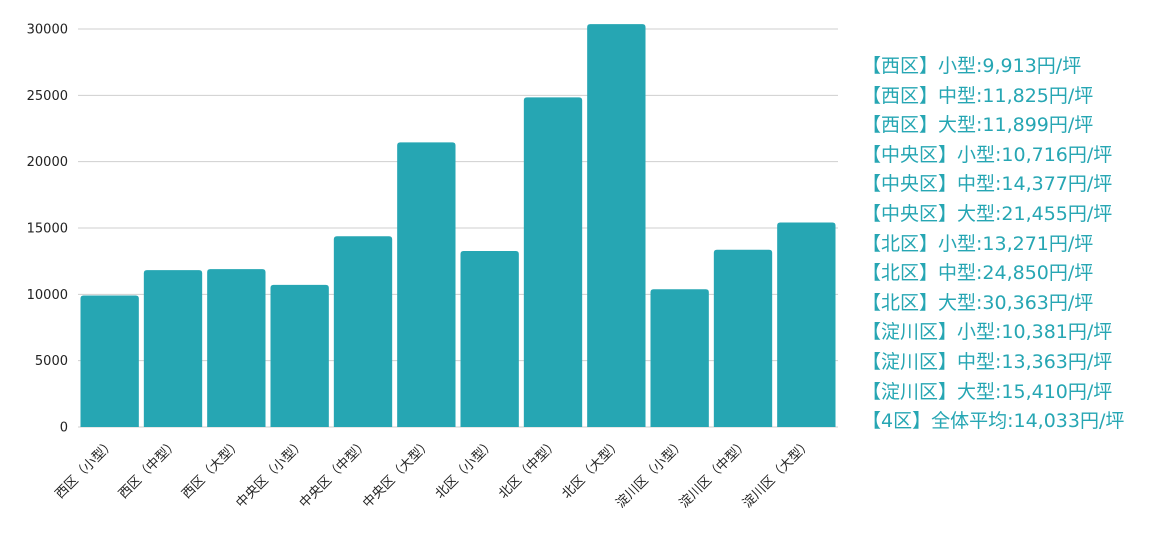 The image size is (1161, 544). I want to click on x-tick-label: 西区（大型）, so click(212, 469).